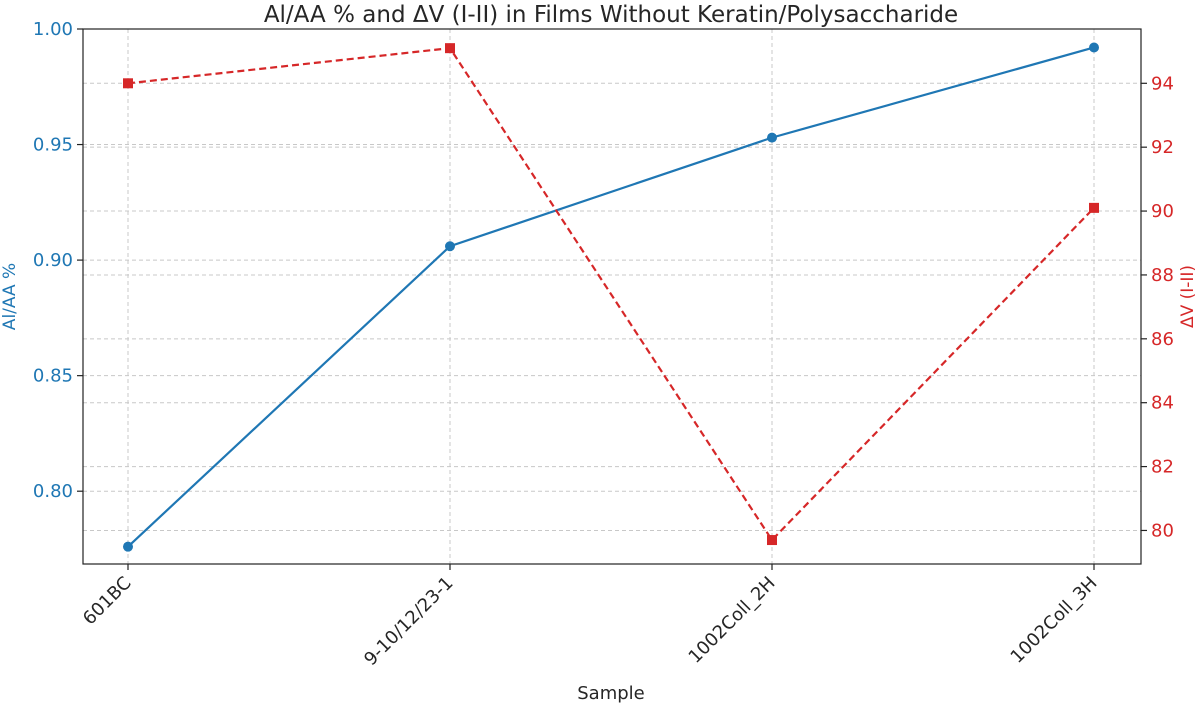 This screenshot has width=1200, height=707. I want to click on y-right-tick-label: 94, so click(1162, 83).